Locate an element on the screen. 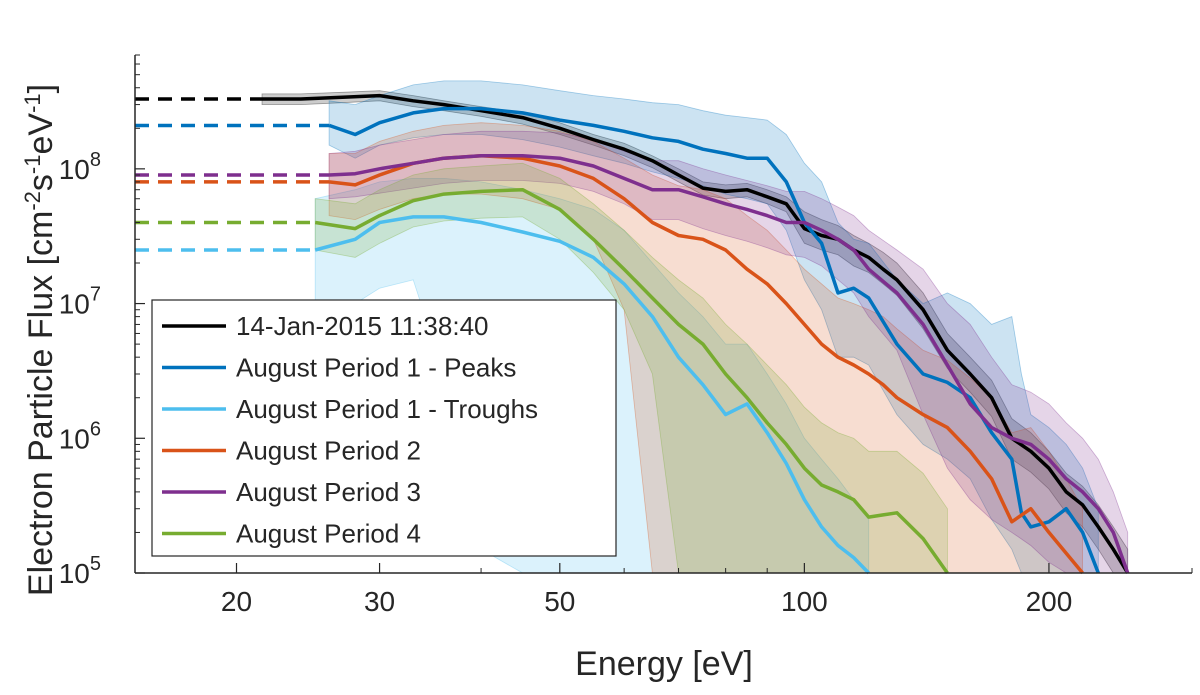 This screenshot has width=1200, height=695. x-tick-label: 50 is located at coordinates (559, 601).